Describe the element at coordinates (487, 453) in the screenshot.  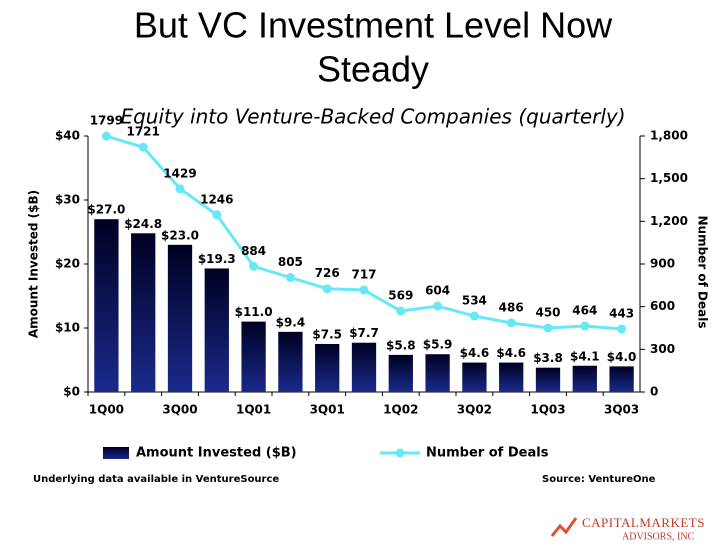
I see `legend-label: Number of Deals` at that location.